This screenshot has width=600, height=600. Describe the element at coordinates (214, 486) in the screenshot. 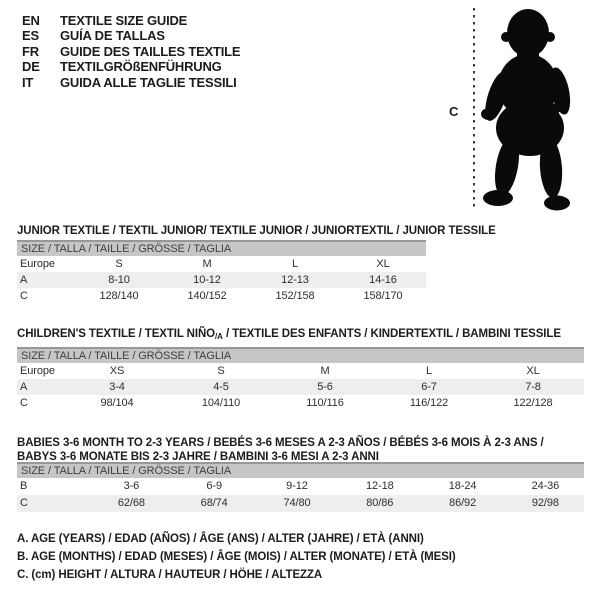

I see `age-cell: 6-9` at that location.